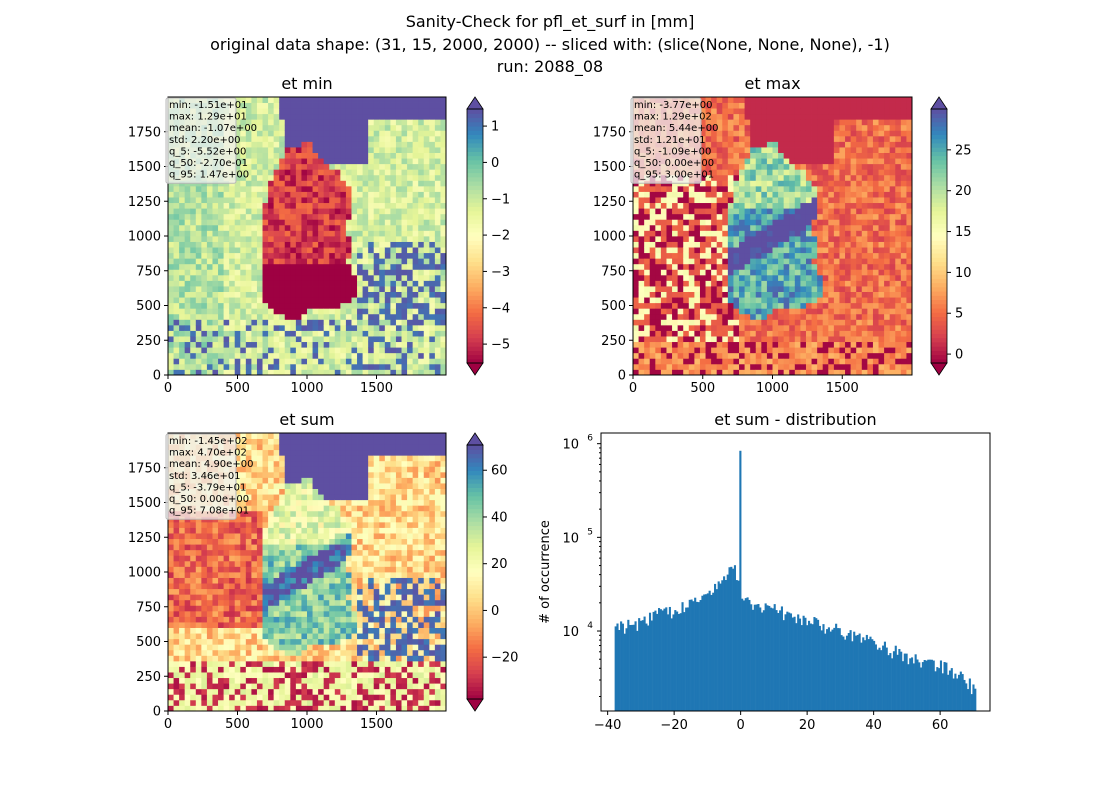 The image size is (1100, 800). What do you see at coordinates (306, 724) in the screenshot?
I see `x-tick-label: 1000` at bounding box center [306, 724].